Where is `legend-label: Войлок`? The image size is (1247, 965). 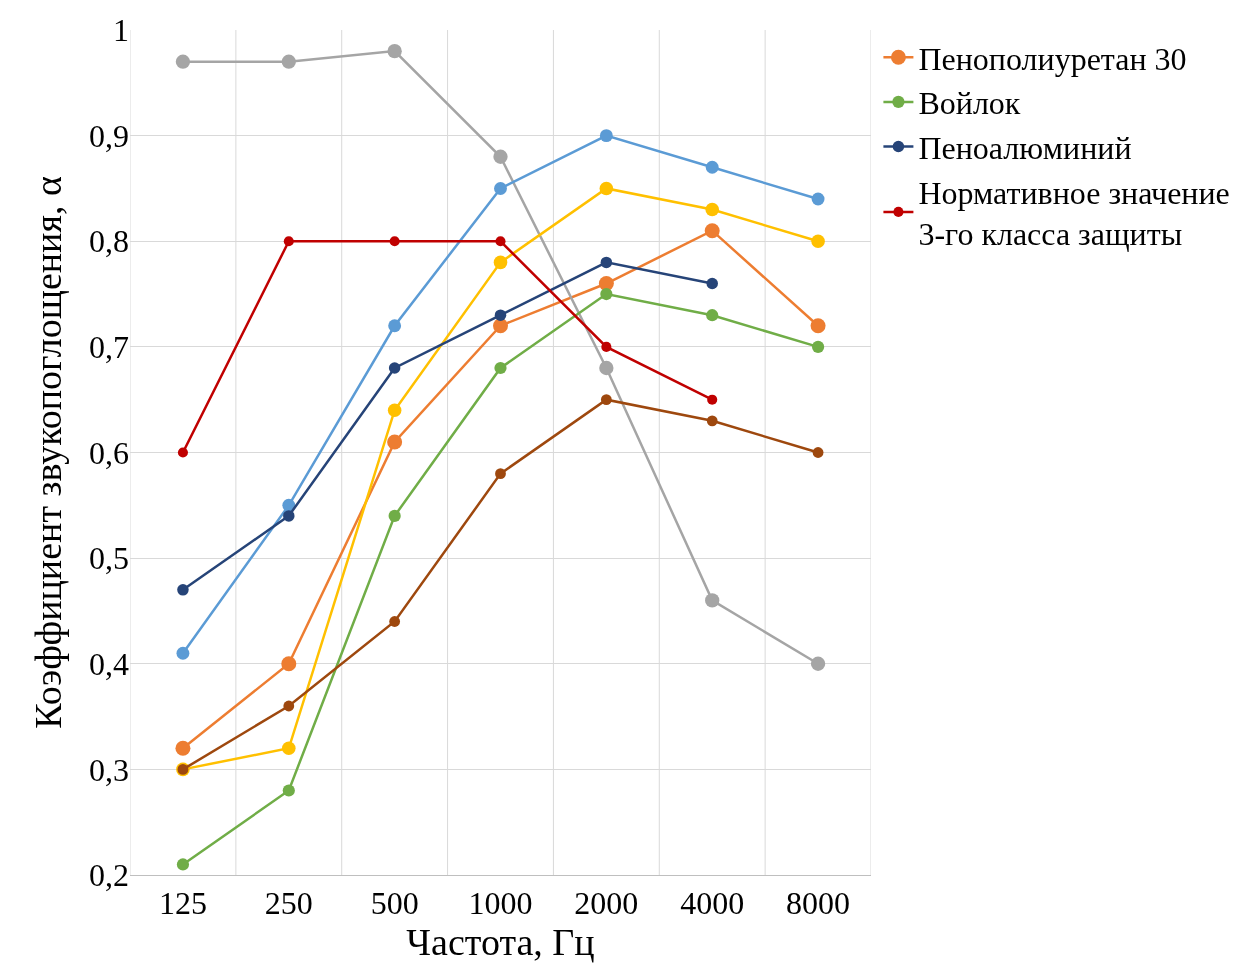
legend-label: Войлок is located at coordinates (969, 103).